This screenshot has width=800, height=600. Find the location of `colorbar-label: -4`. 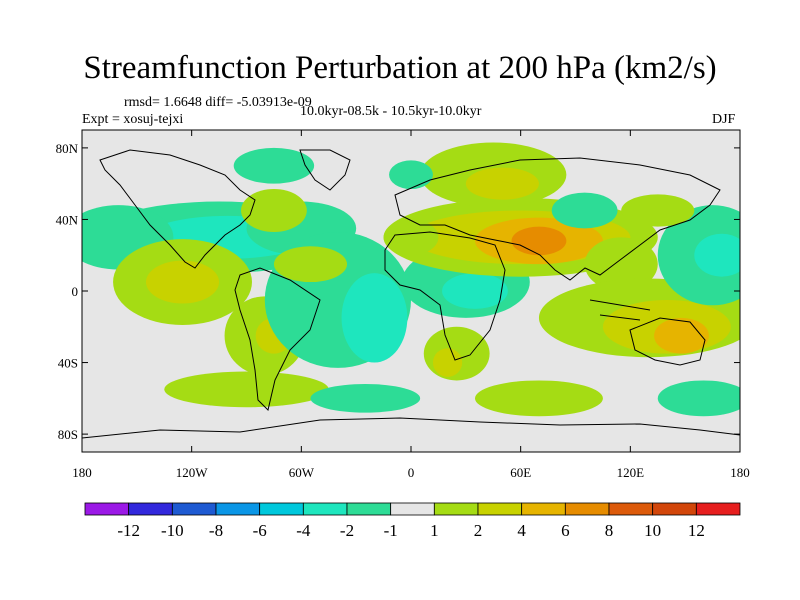

colorbar-label: -4 is located at coordinates (303, 530).